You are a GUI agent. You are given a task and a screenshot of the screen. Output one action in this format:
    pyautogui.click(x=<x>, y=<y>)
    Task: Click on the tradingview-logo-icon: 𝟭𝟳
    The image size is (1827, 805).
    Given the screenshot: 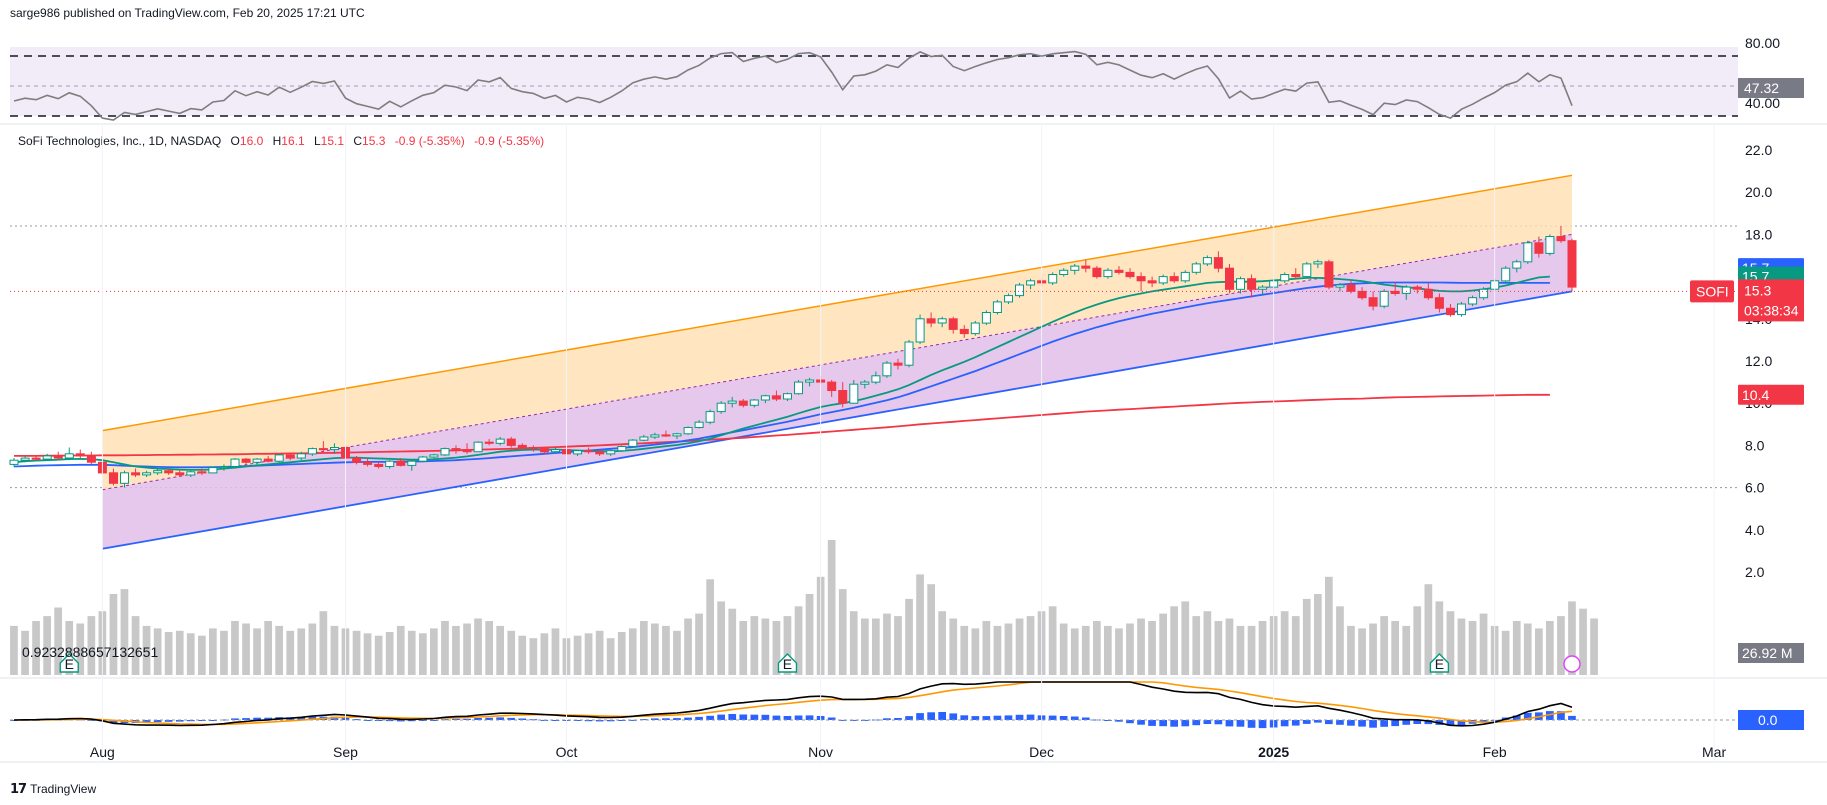 What is the action you would take?
    pyautogui.click(x=18, y=788)
    